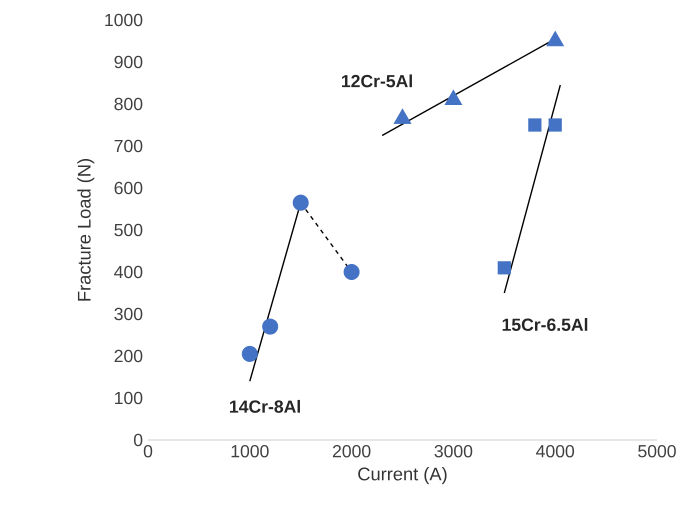 The width and height of the screenshot is (691, 524). Describe the element at coordinates (128, 62) in the screenshot. I see `y-tick-label: 900` at that location.